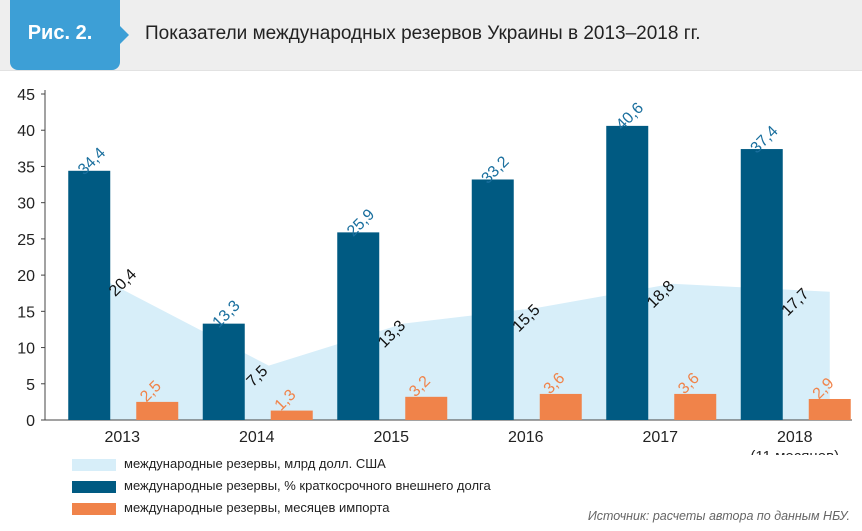 This screenshot has width=862, height=531. Describe the element at coordinates (26, 276) in the screenshot. I see `y-tick-label: 20` at that location.